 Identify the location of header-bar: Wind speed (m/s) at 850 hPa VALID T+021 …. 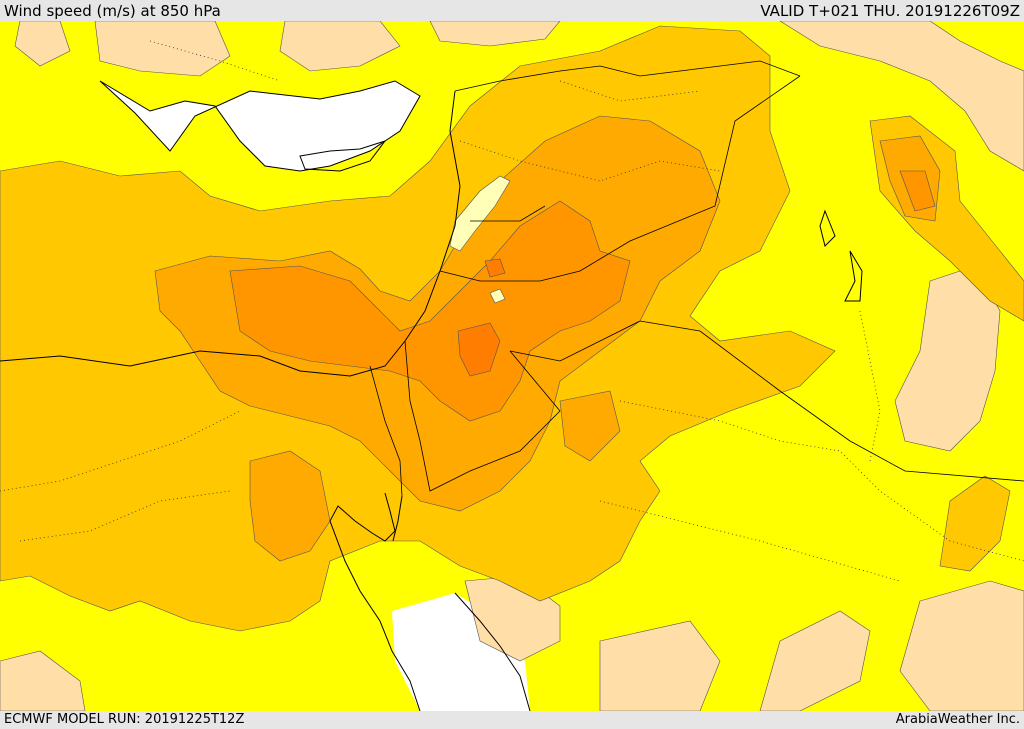
(512, 10).